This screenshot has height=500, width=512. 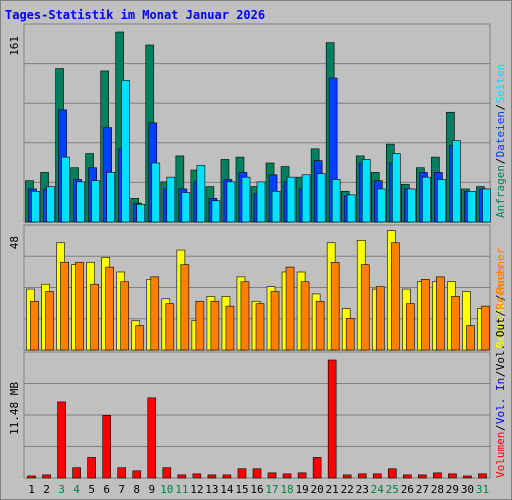 I want to click on legend-middle-rechner: Rechner, so click(x=500, y=270).